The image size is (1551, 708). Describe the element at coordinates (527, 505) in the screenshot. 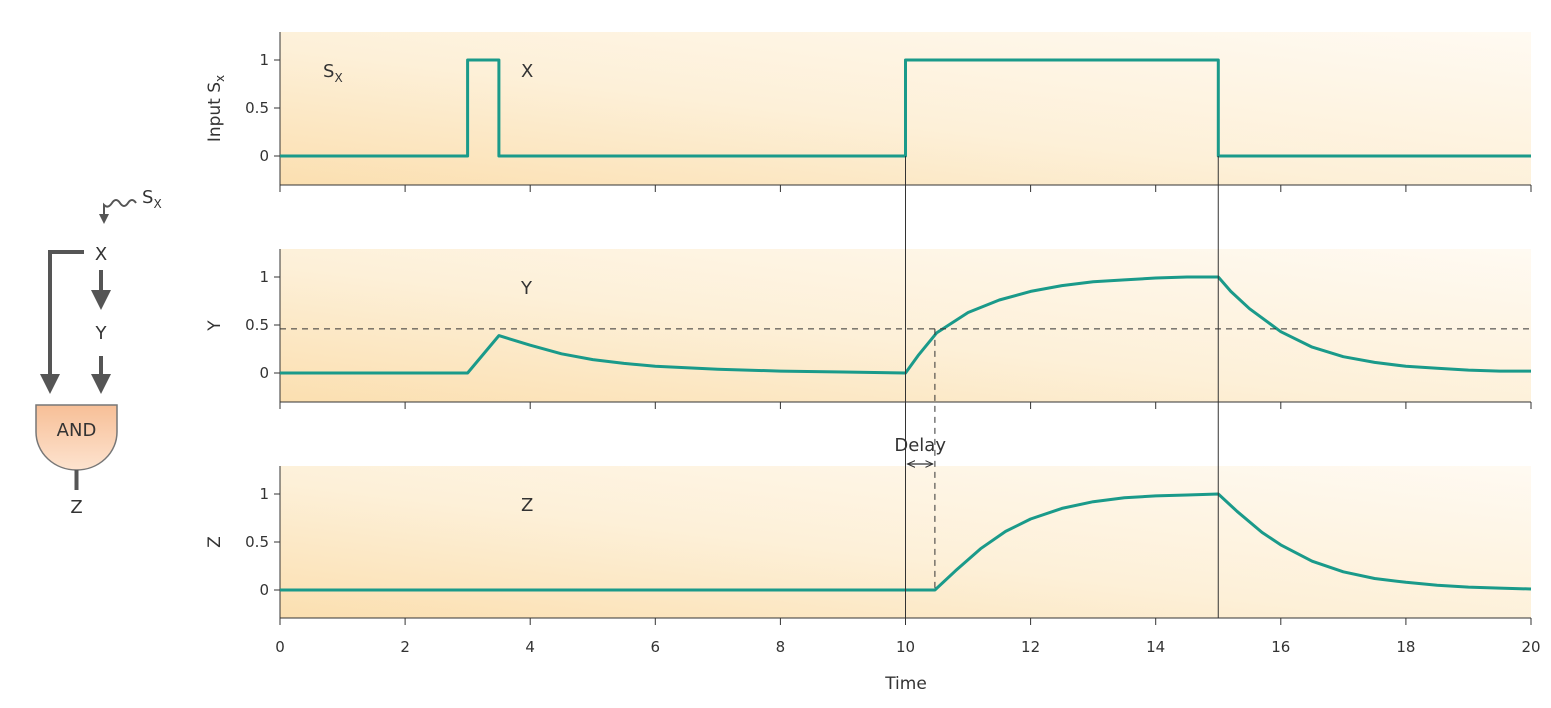

I see `series-label: Z` at that location.